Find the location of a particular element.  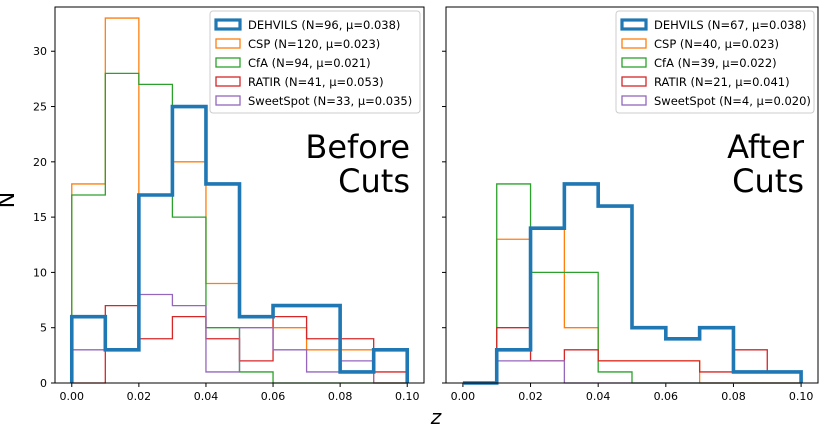

legend-entry-cfa: CfA (N=39, μ=0.022) is located at coordinates (715, 63).